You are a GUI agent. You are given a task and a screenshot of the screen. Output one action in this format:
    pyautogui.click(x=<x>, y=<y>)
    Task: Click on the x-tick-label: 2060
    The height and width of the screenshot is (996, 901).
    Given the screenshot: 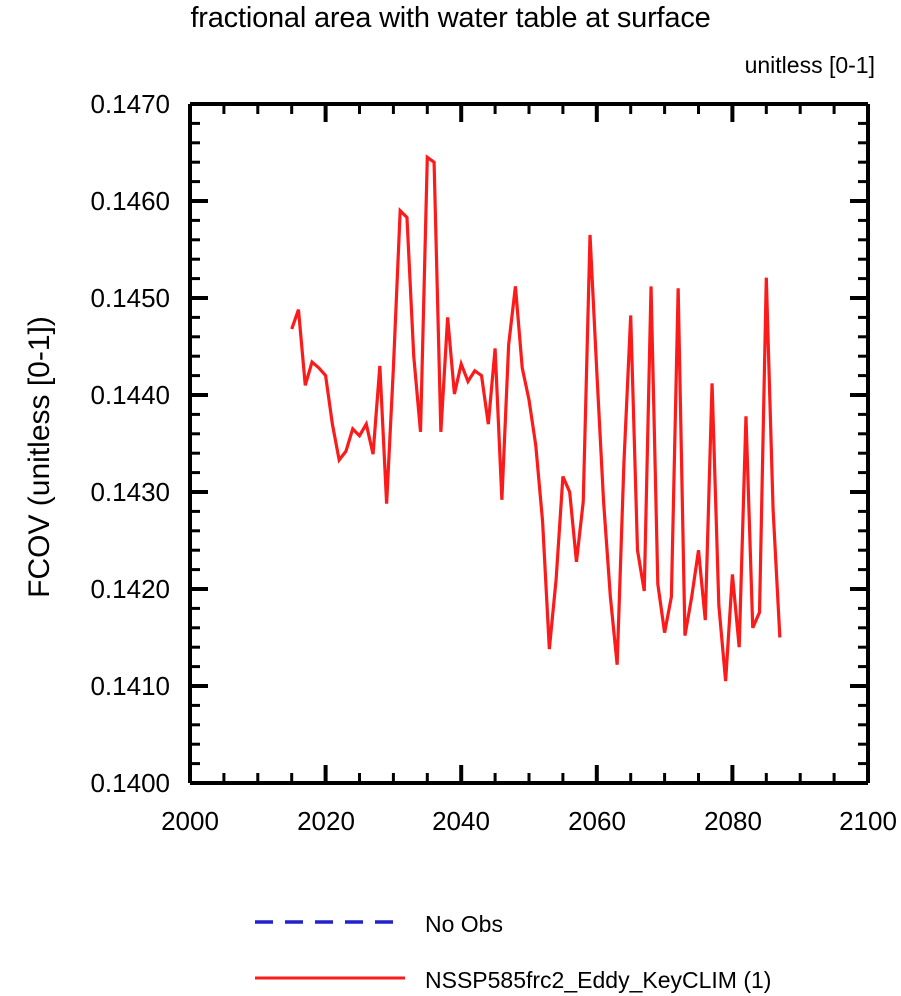 What is the action you would take?
    pyautogui.click(x=597, y=821)
    